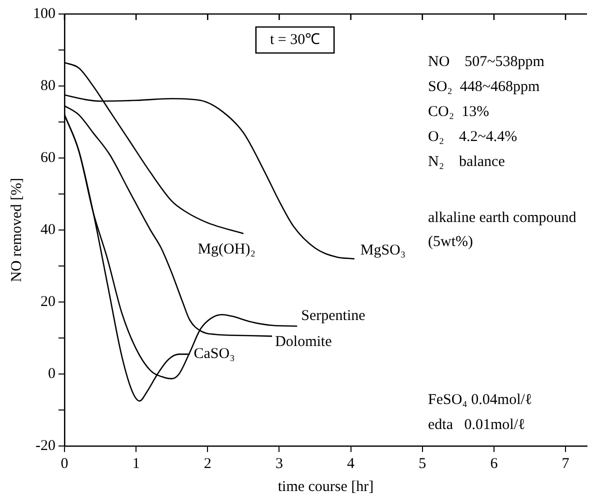 Image resolution: width=593 pixels, height=500 pixels. Describe the element at coordinates (44, 14) in the screenshot. I see `y-tick-label: 100` at that location.